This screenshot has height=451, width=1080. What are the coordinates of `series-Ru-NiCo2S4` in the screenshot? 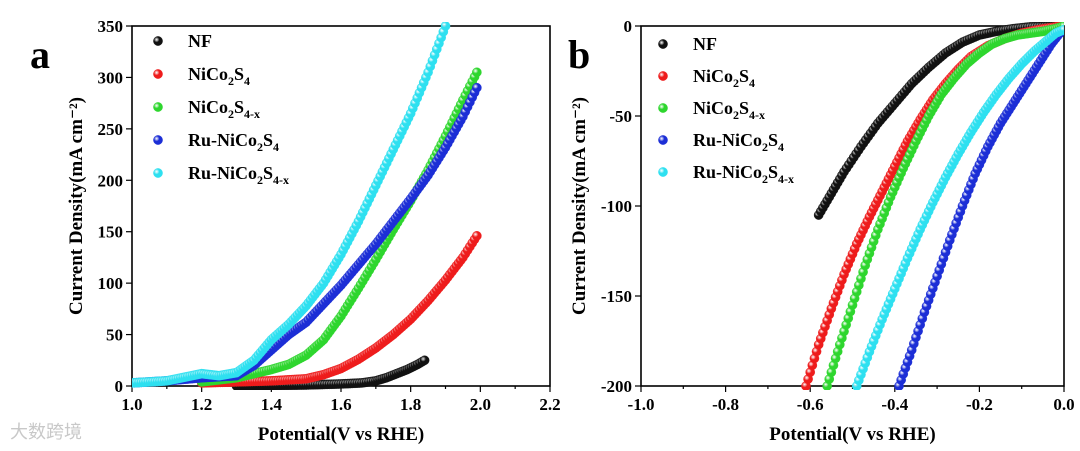 It's located at (979, 209).